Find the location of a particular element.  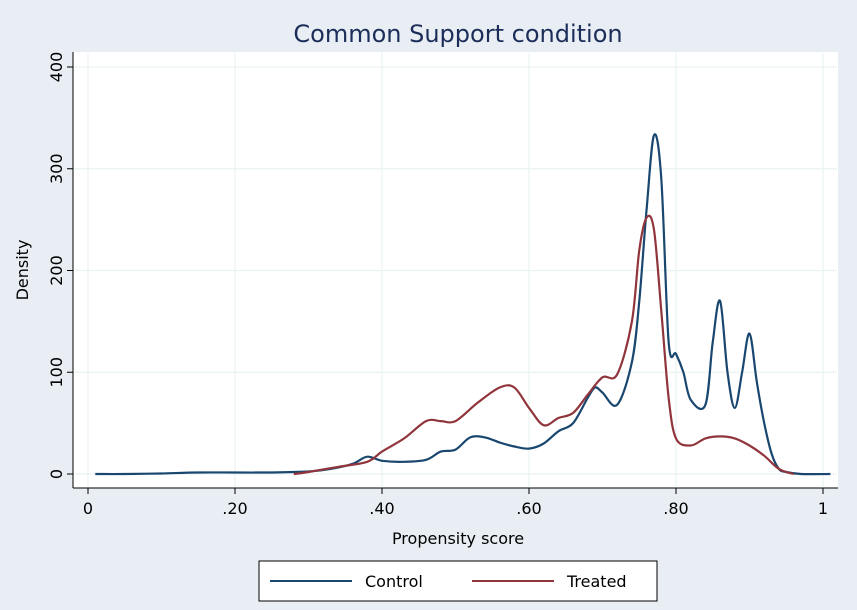

chart-title: Common Support condition is located at coordinates (457, 34).